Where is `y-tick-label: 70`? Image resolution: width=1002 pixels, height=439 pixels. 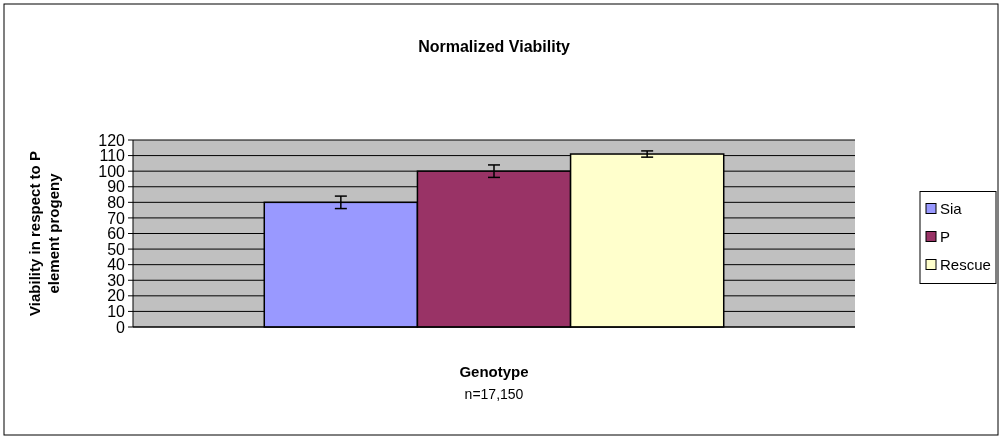
y-tick-label: 70 is located at coordinates (116, 218).